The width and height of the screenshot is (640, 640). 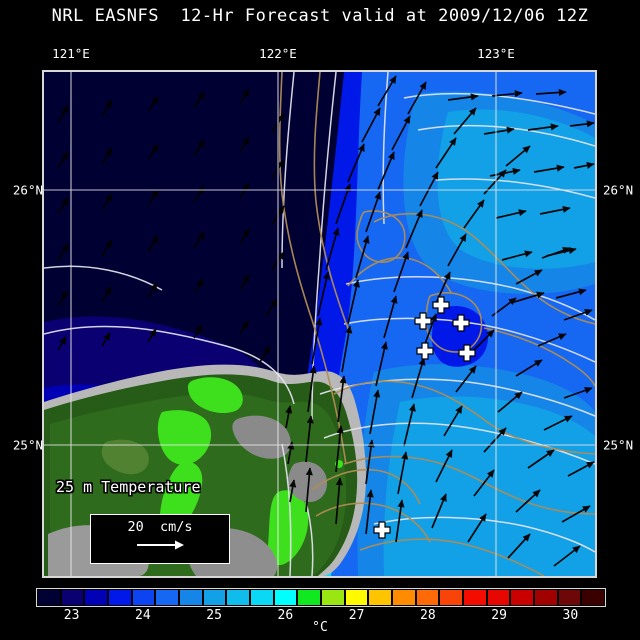 I want to click on lon-tick-122e: 122°E, so click(x=278, y=53).